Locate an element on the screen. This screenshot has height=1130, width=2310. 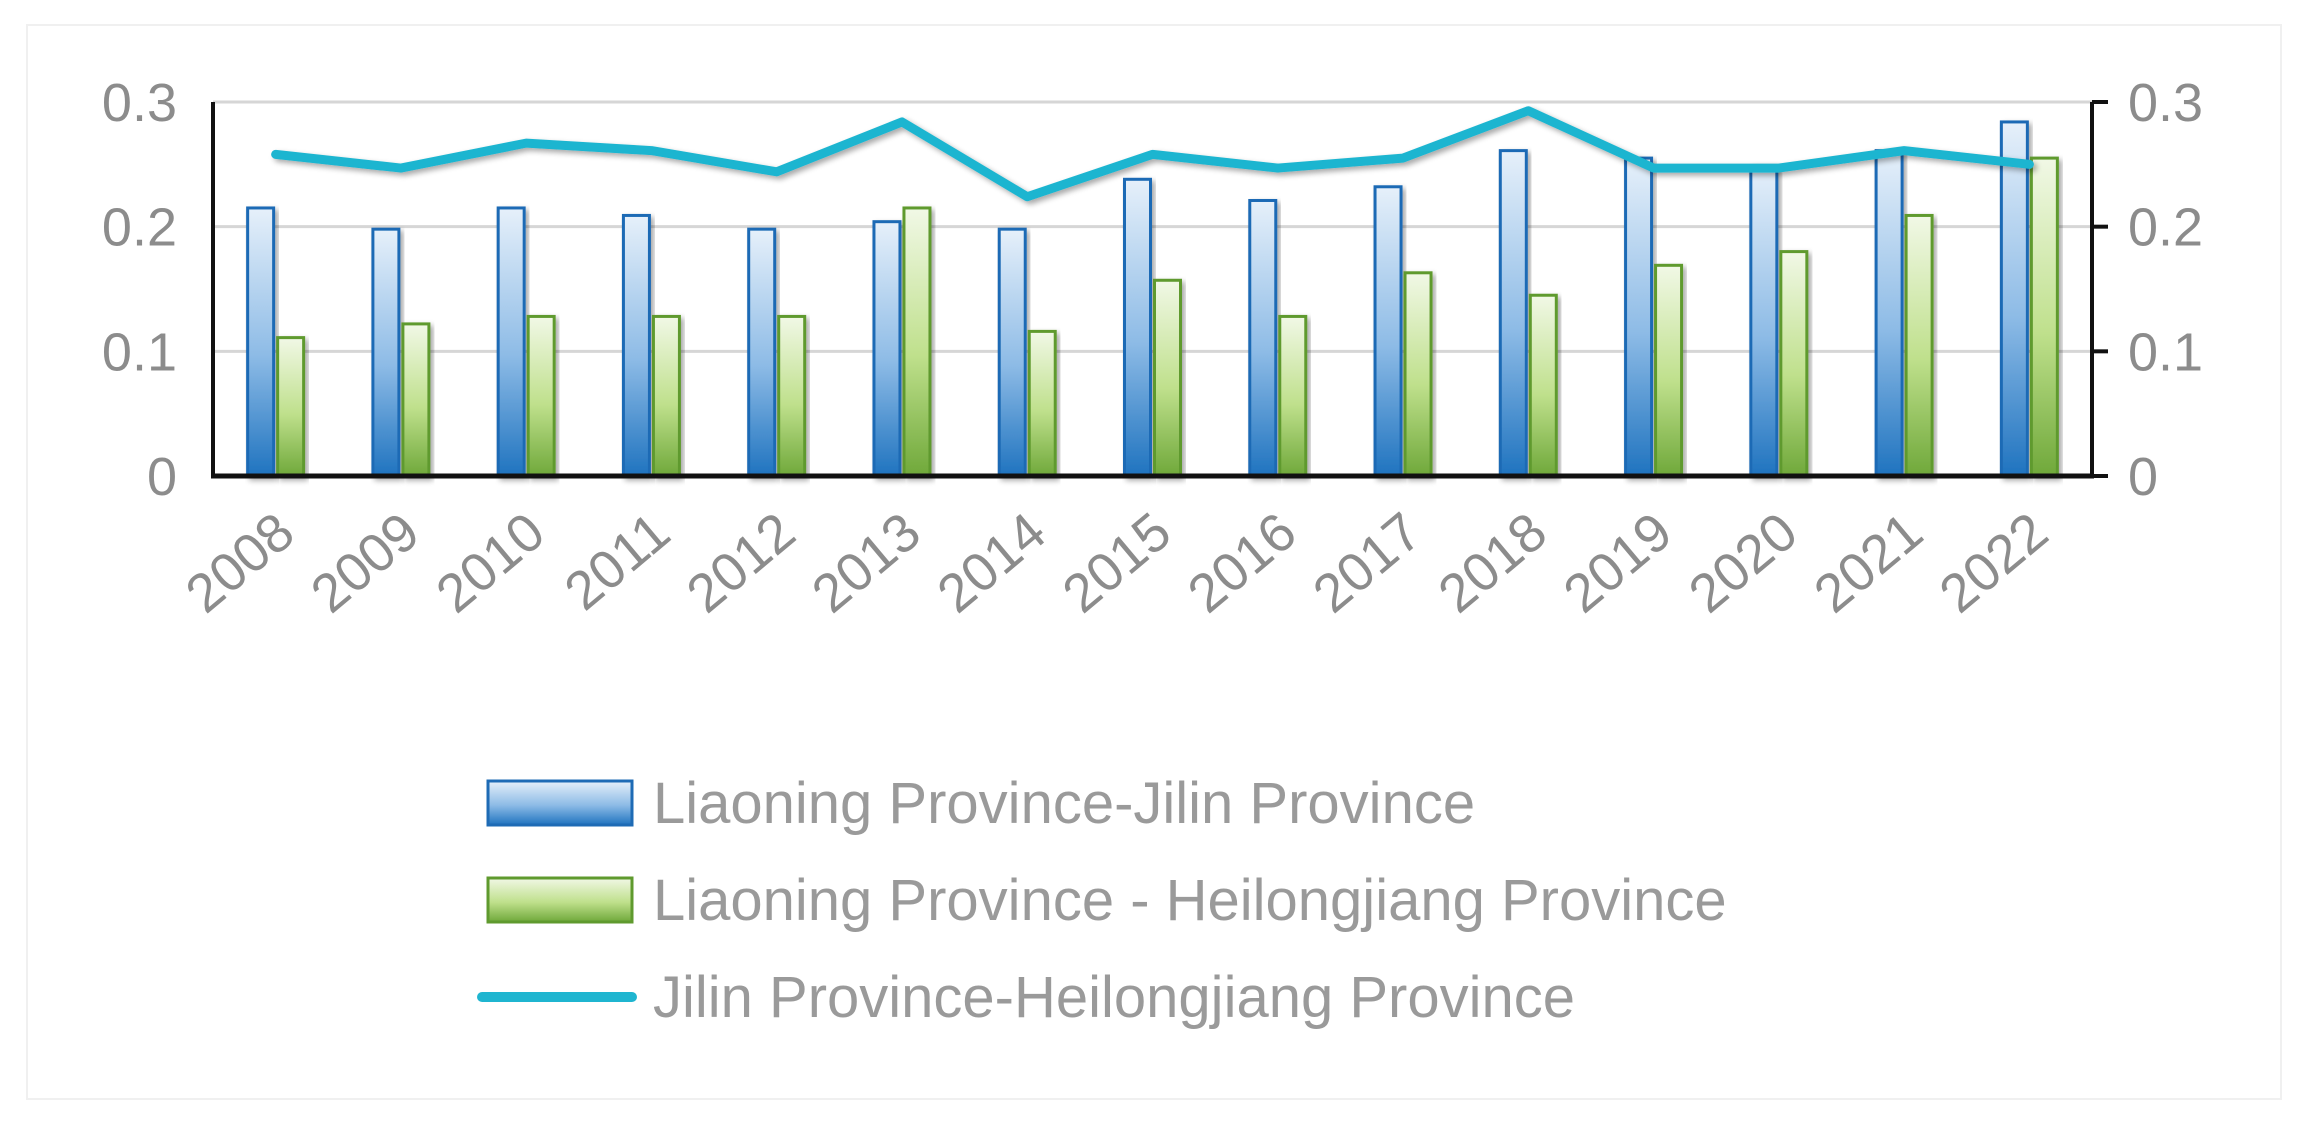
x-tick-label: 2008 is located at coordinates (240, 562).